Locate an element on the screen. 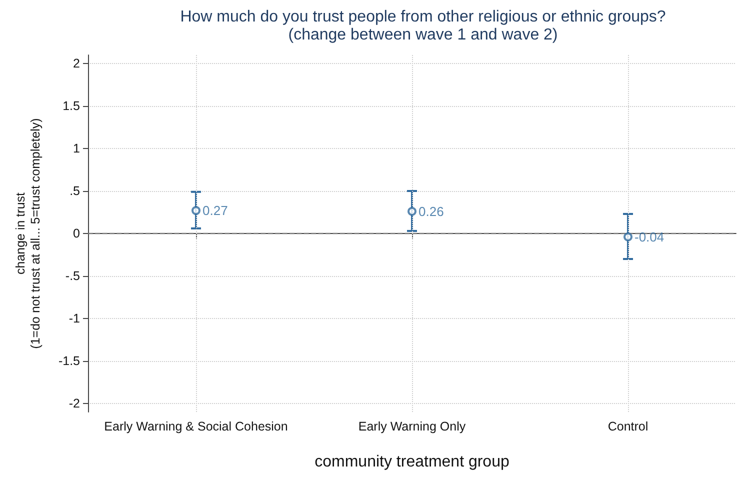  y-axis-title: change in trust (1=do not trust at all... 5=trust completely) is located at coordinates (28, 233).